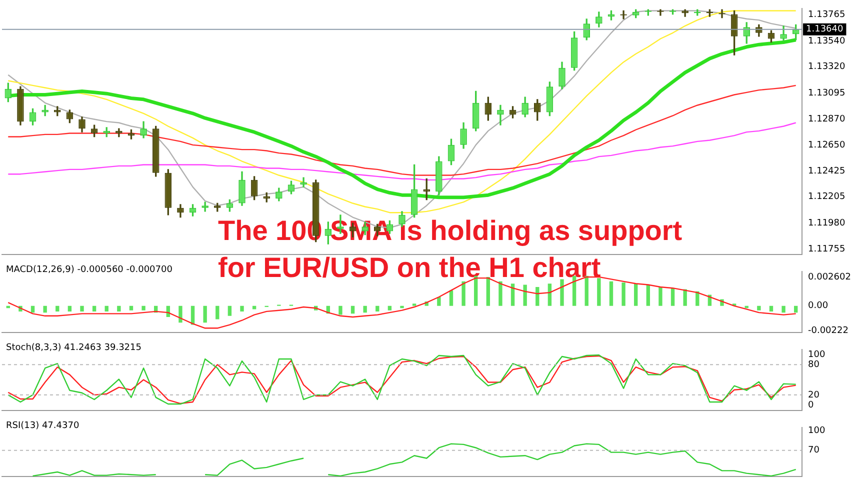 This screenshot has height=485, width=852. Describe the element at coordinates (814, 451) in the screenshot. I see `y-tick-label: 70` at that location.